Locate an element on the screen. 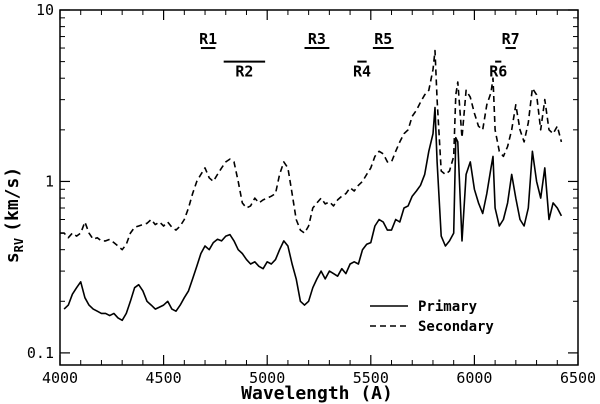  region-label-r7: R7 is located at coordinates (511, 39).